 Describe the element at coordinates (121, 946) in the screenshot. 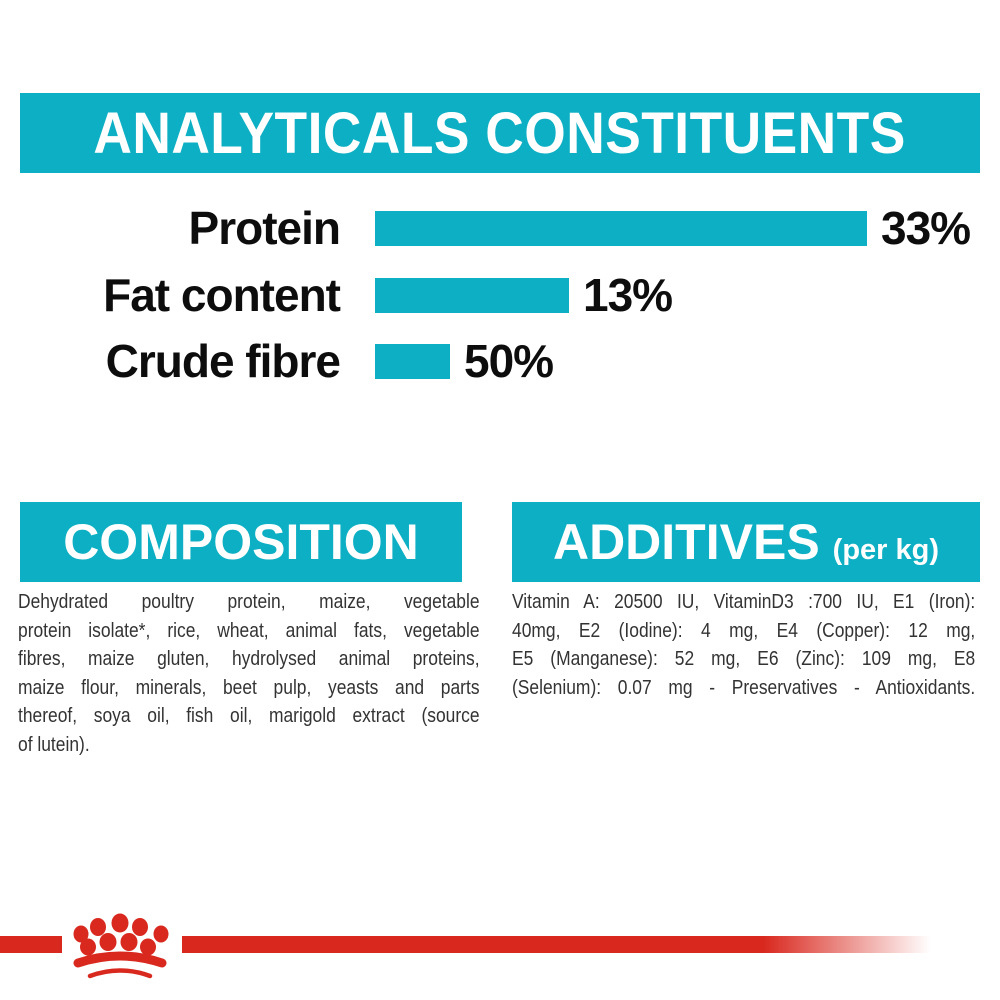

I see `royal-canin-crown-icon` at that location.